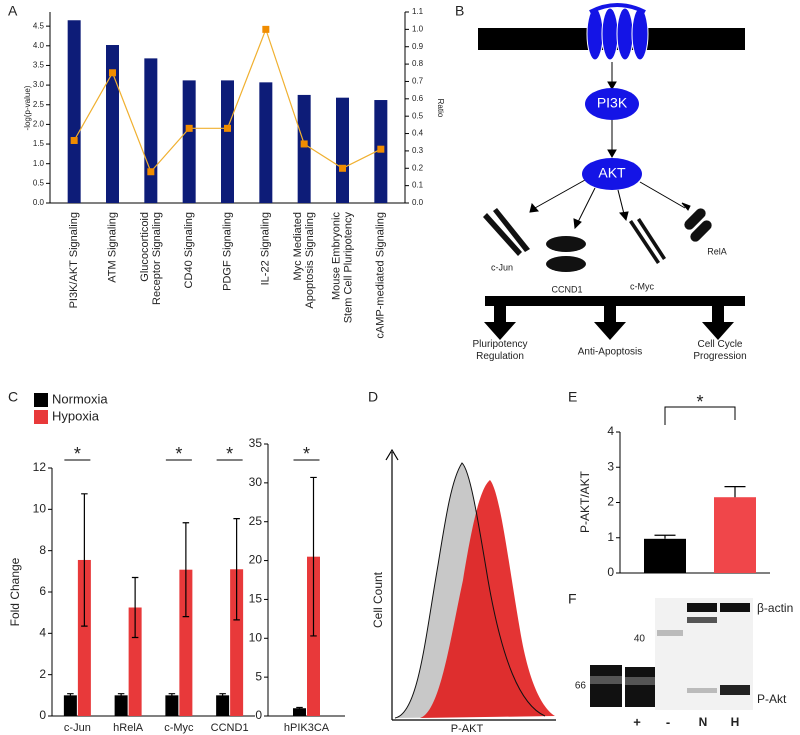 This screenshot has width=800, height=735. Describe the element at coordinates (612, 103) in the screenshot. I see `node-label: PI3K` at that location.